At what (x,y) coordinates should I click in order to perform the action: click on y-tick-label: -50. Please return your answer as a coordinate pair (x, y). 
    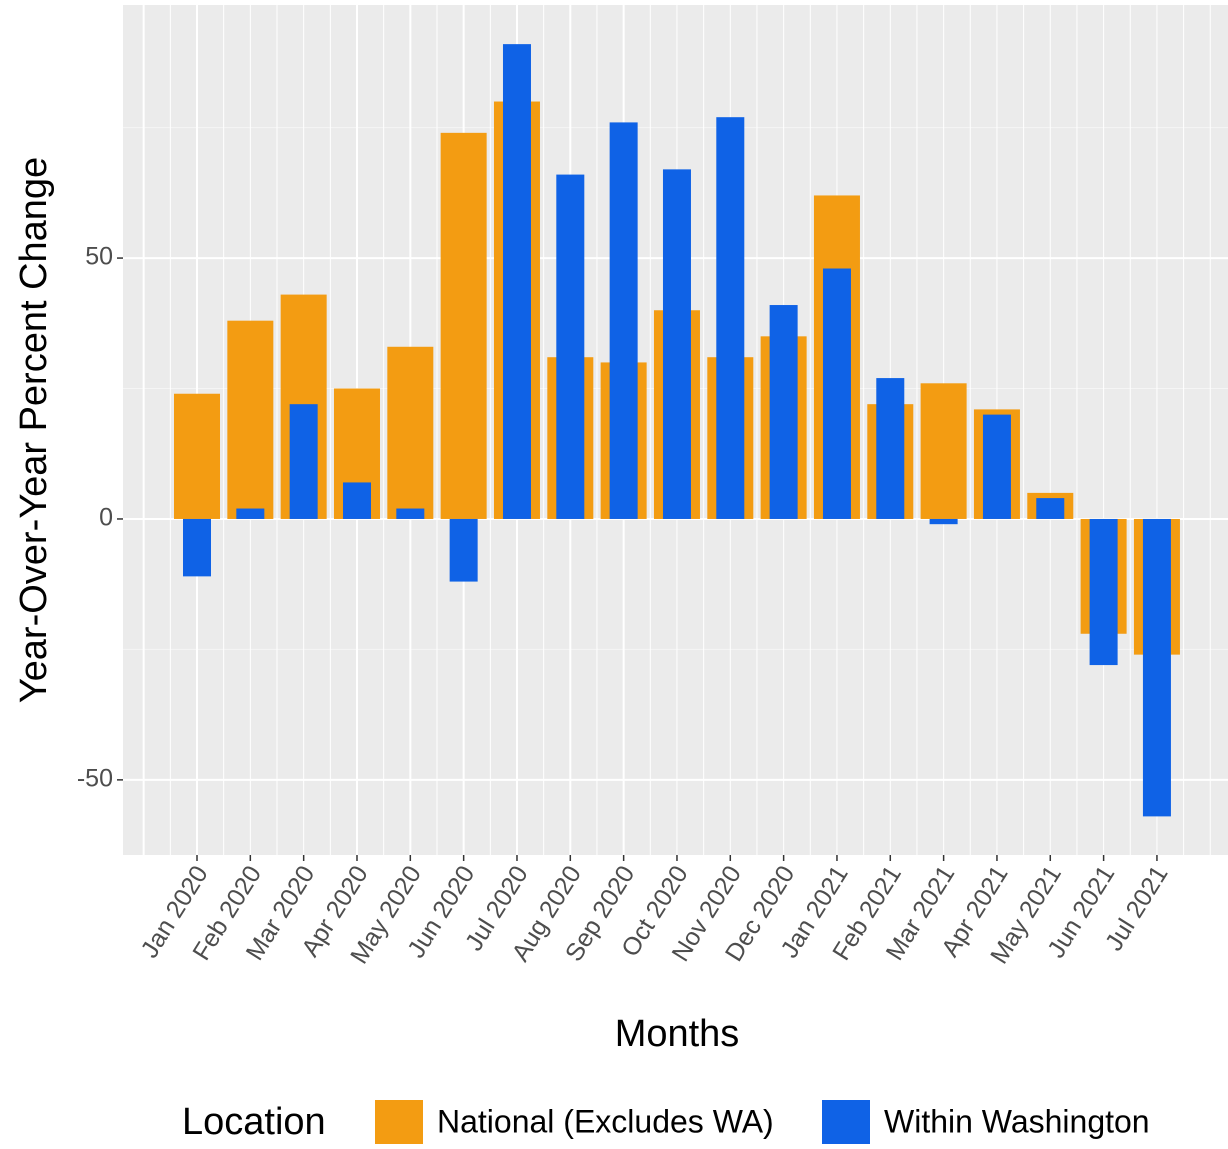
    Looking at the image, I should click on (95, 778).